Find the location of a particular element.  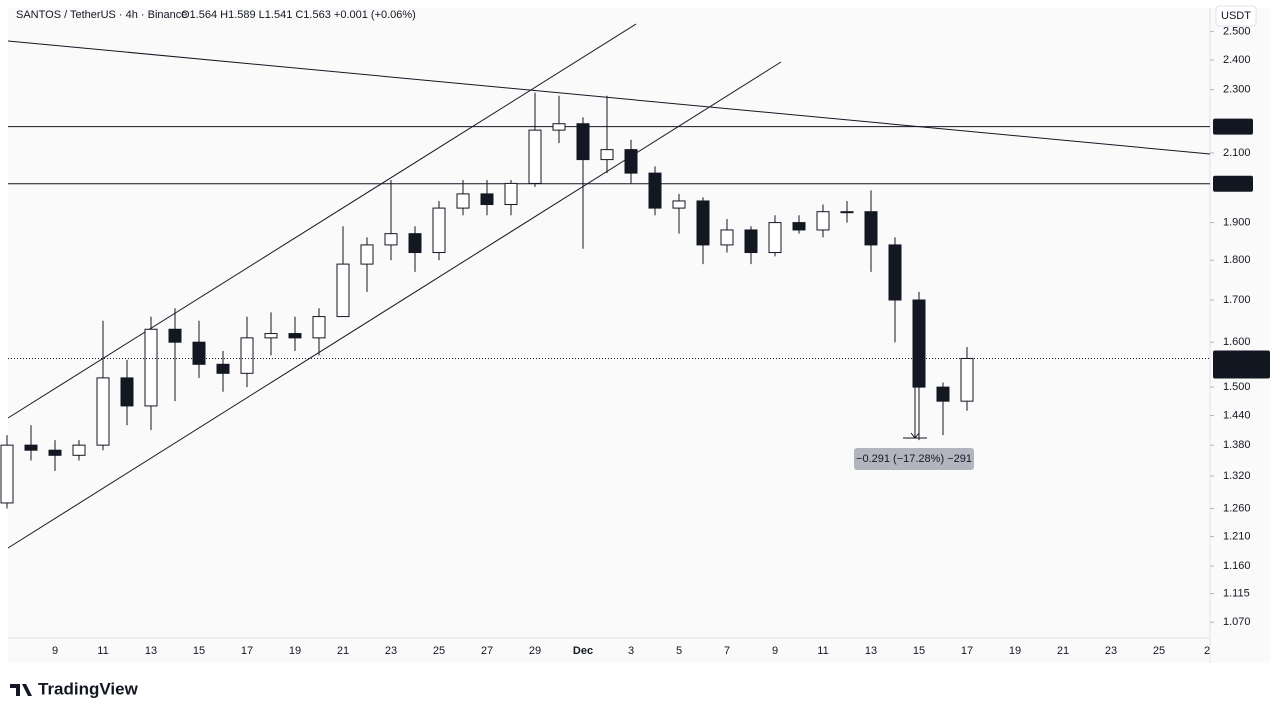

y-tick-label: 2.400 is located at coordinates (1237, 60).